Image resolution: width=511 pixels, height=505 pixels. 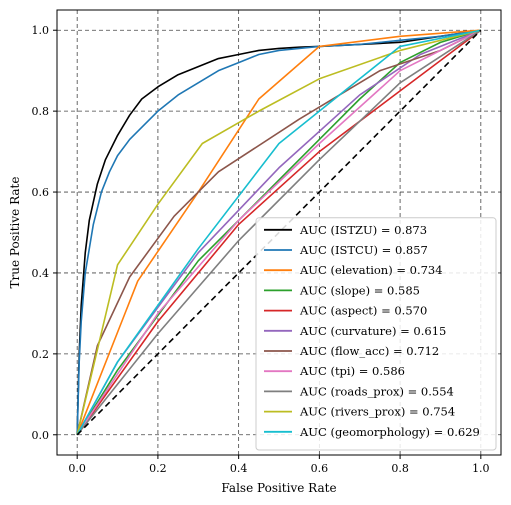 What do you see at coordinates (41, 273) in the screenshot?
I see `y-tick-label: 0.4` at bounding box center [41, 273].